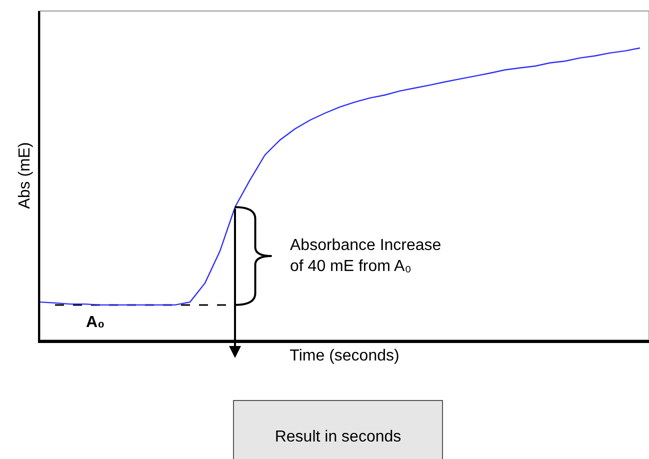 The image size is (649, 459). Describe the element at coordinates (345, 356) in the screenshot. I see `x-axis-title: Time (seconds)` at that location.